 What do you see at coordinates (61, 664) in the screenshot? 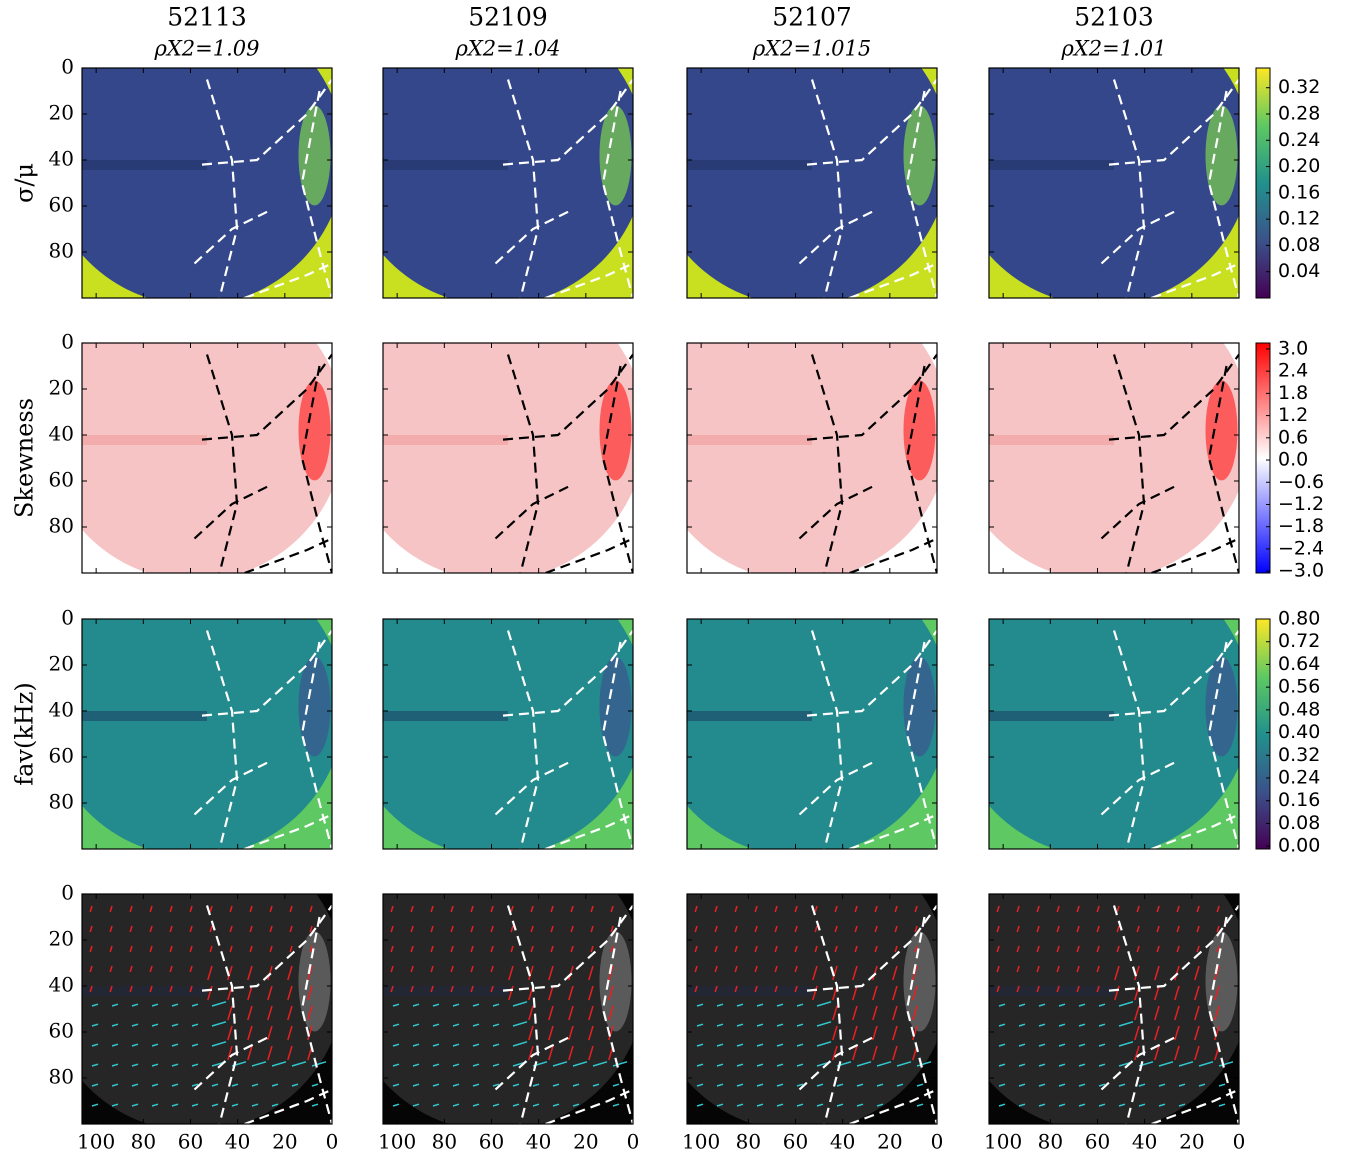
I see `y-tick-label: 20` at bounding box center [61, 664].